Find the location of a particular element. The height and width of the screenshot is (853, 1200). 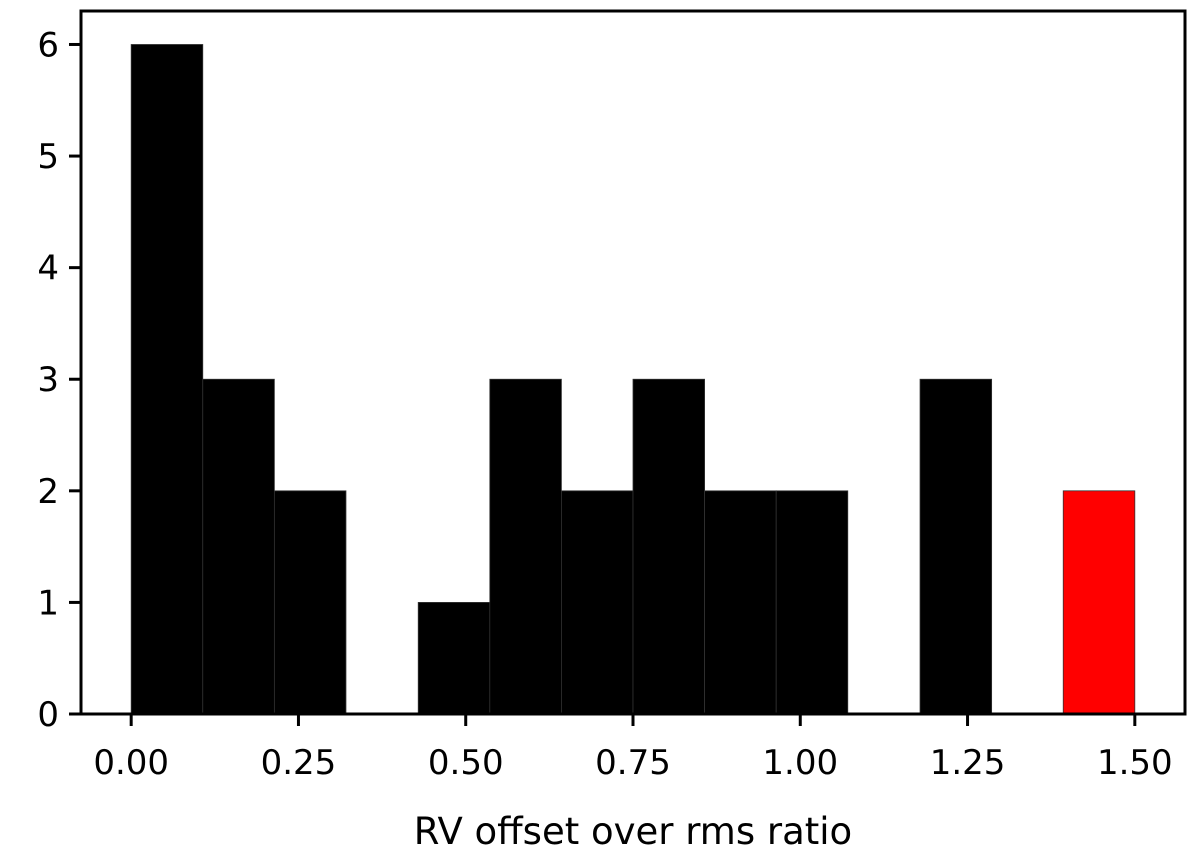

x-tick-label-1: 0.25 is located at coordinates (299, 763).